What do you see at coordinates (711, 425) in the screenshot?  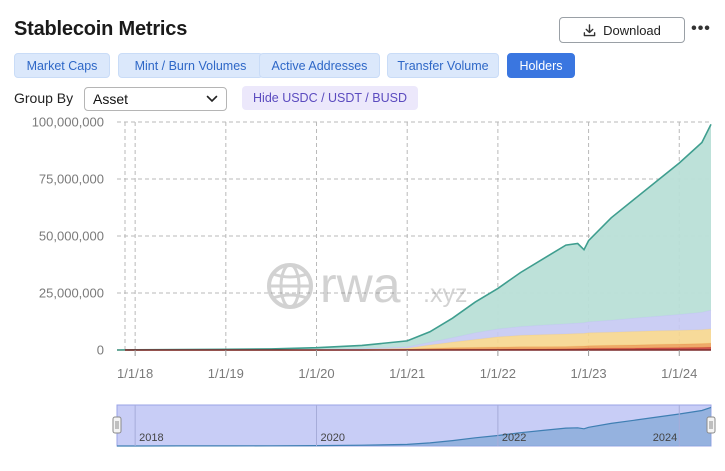 I see `navigator-right-handle` at bounding box center [711, 425].